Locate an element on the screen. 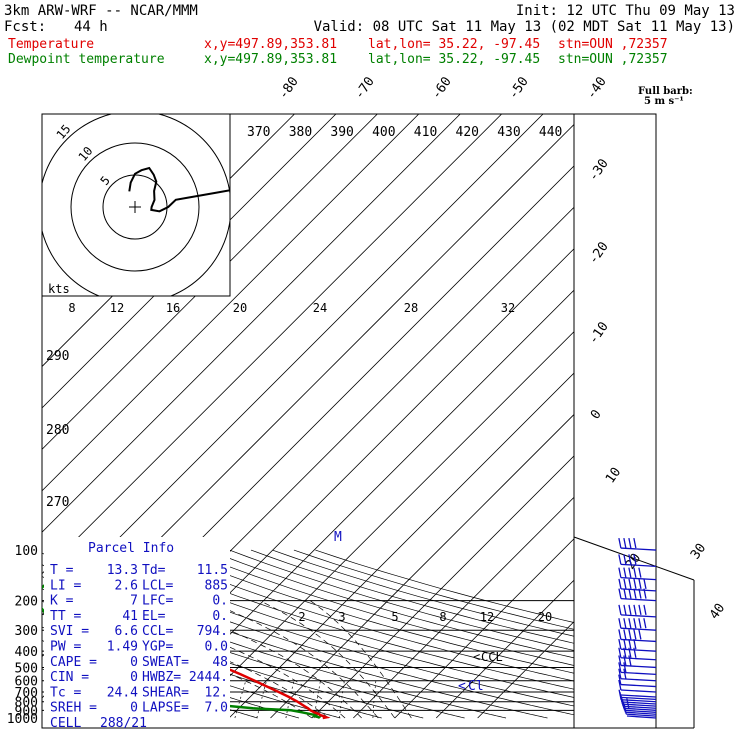 This screenshot has width=740, height=740. theta-label-430: 430 is located at coordinates (508, 132).